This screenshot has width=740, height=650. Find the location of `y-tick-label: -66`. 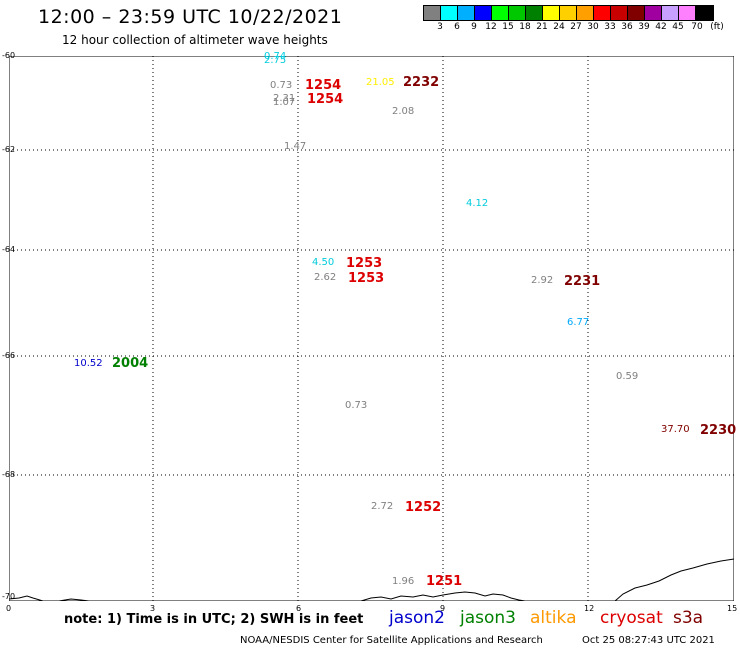

y-tick-label: -66 is located at coordinates (9, 355).